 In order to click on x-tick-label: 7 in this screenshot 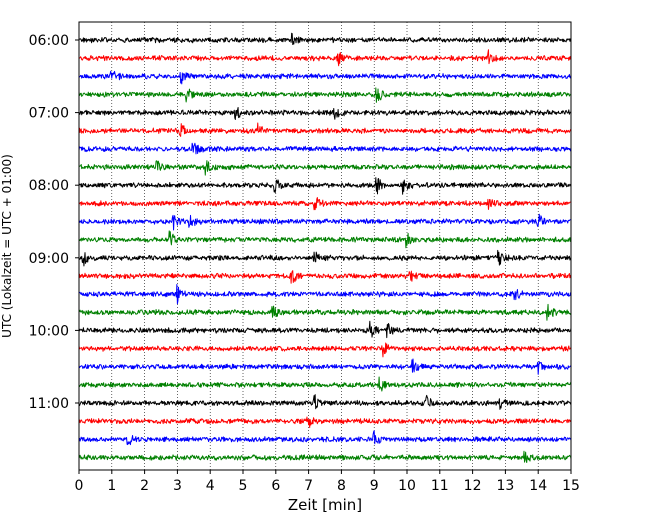, I will do `click(308, 486)`.